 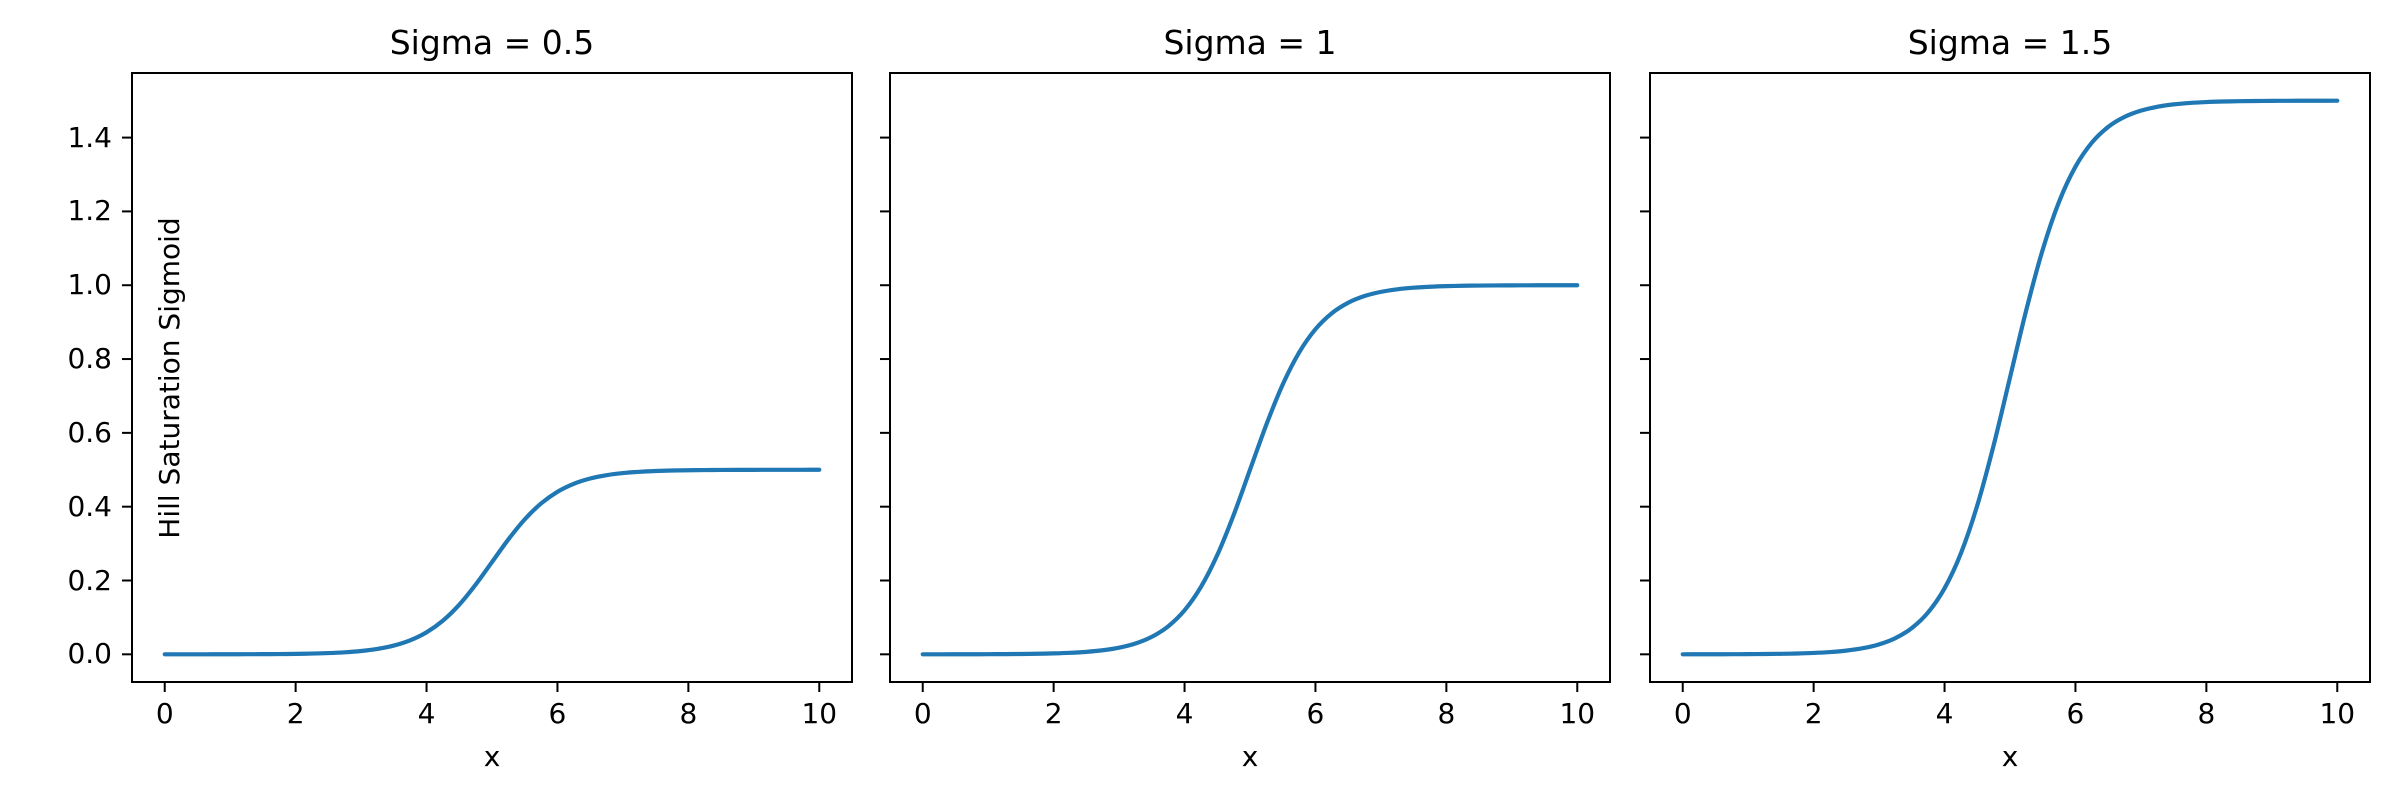 I want to click on y-tick-label: 1.2, so click(x=89, y=211).